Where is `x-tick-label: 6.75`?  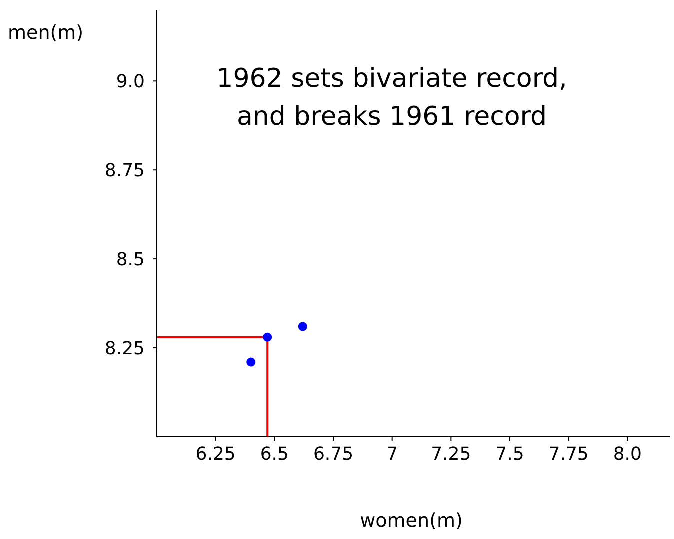 x-tick-label: 6.75 is located at coordinates (333, 454).